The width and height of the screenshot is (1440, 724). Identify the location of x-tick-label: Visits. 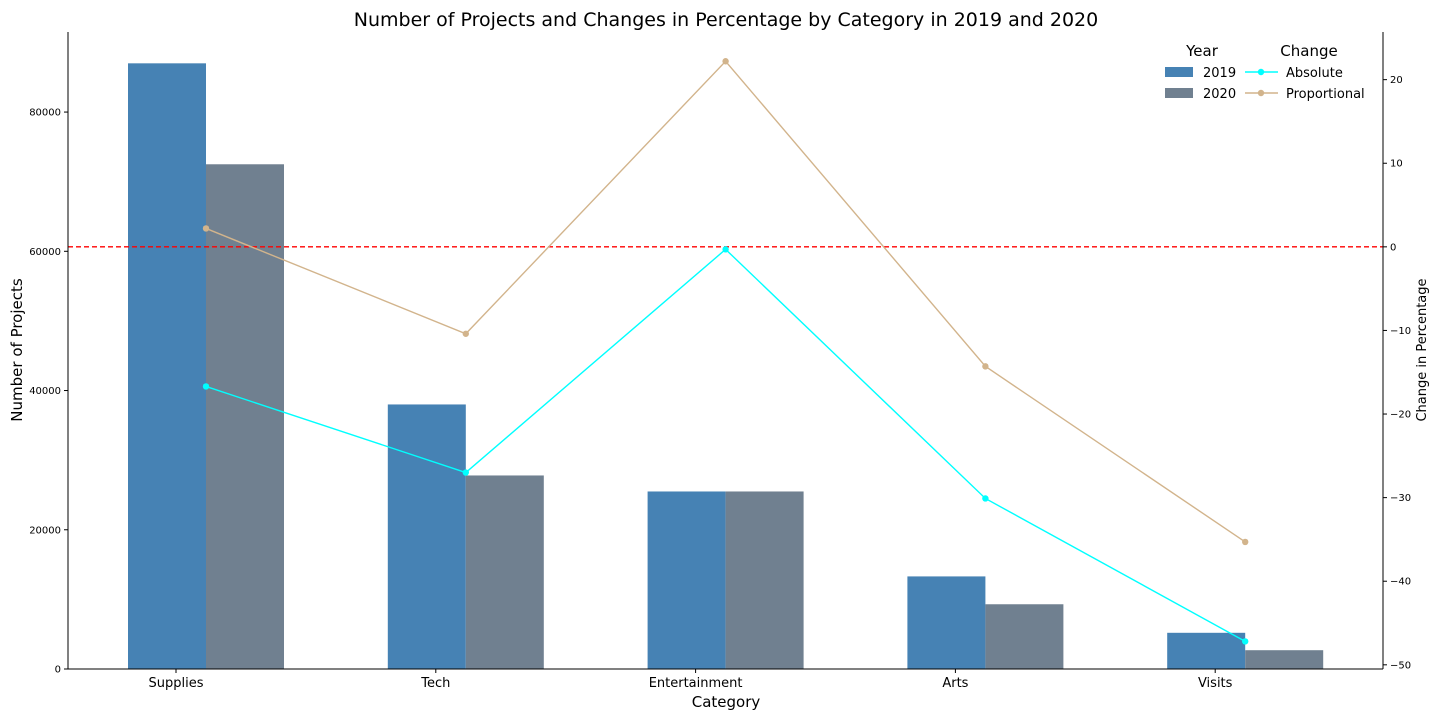
(1215, 683).